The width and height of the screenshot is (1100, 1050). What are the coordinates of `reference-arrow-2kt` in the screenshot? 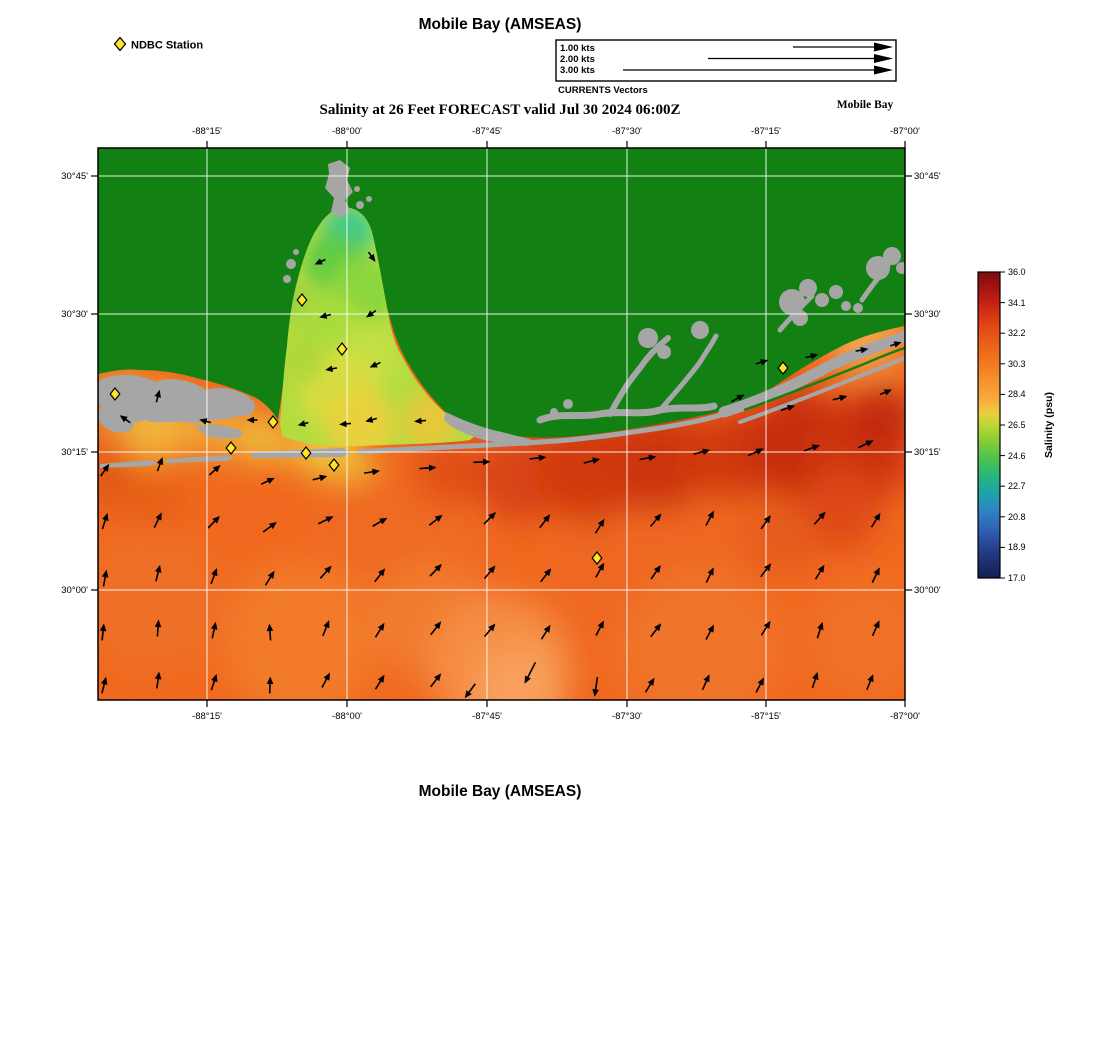 It's located at (800, 58).